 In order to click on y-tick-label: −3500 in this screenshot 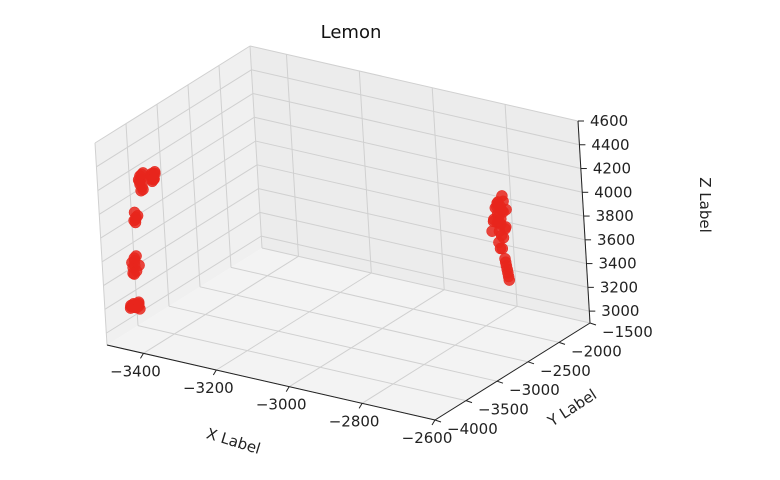, I will do `click(503, 410)`.